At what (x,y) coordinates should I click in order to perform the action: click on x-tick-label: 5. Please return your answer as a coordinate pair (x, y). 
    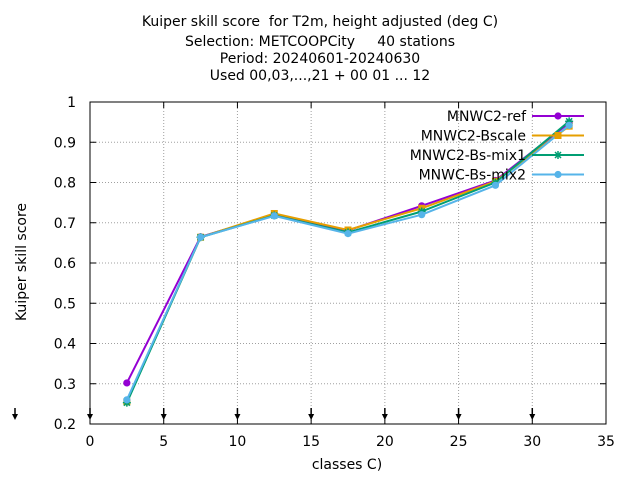
    Looking at the image, I should click on (163, 442).